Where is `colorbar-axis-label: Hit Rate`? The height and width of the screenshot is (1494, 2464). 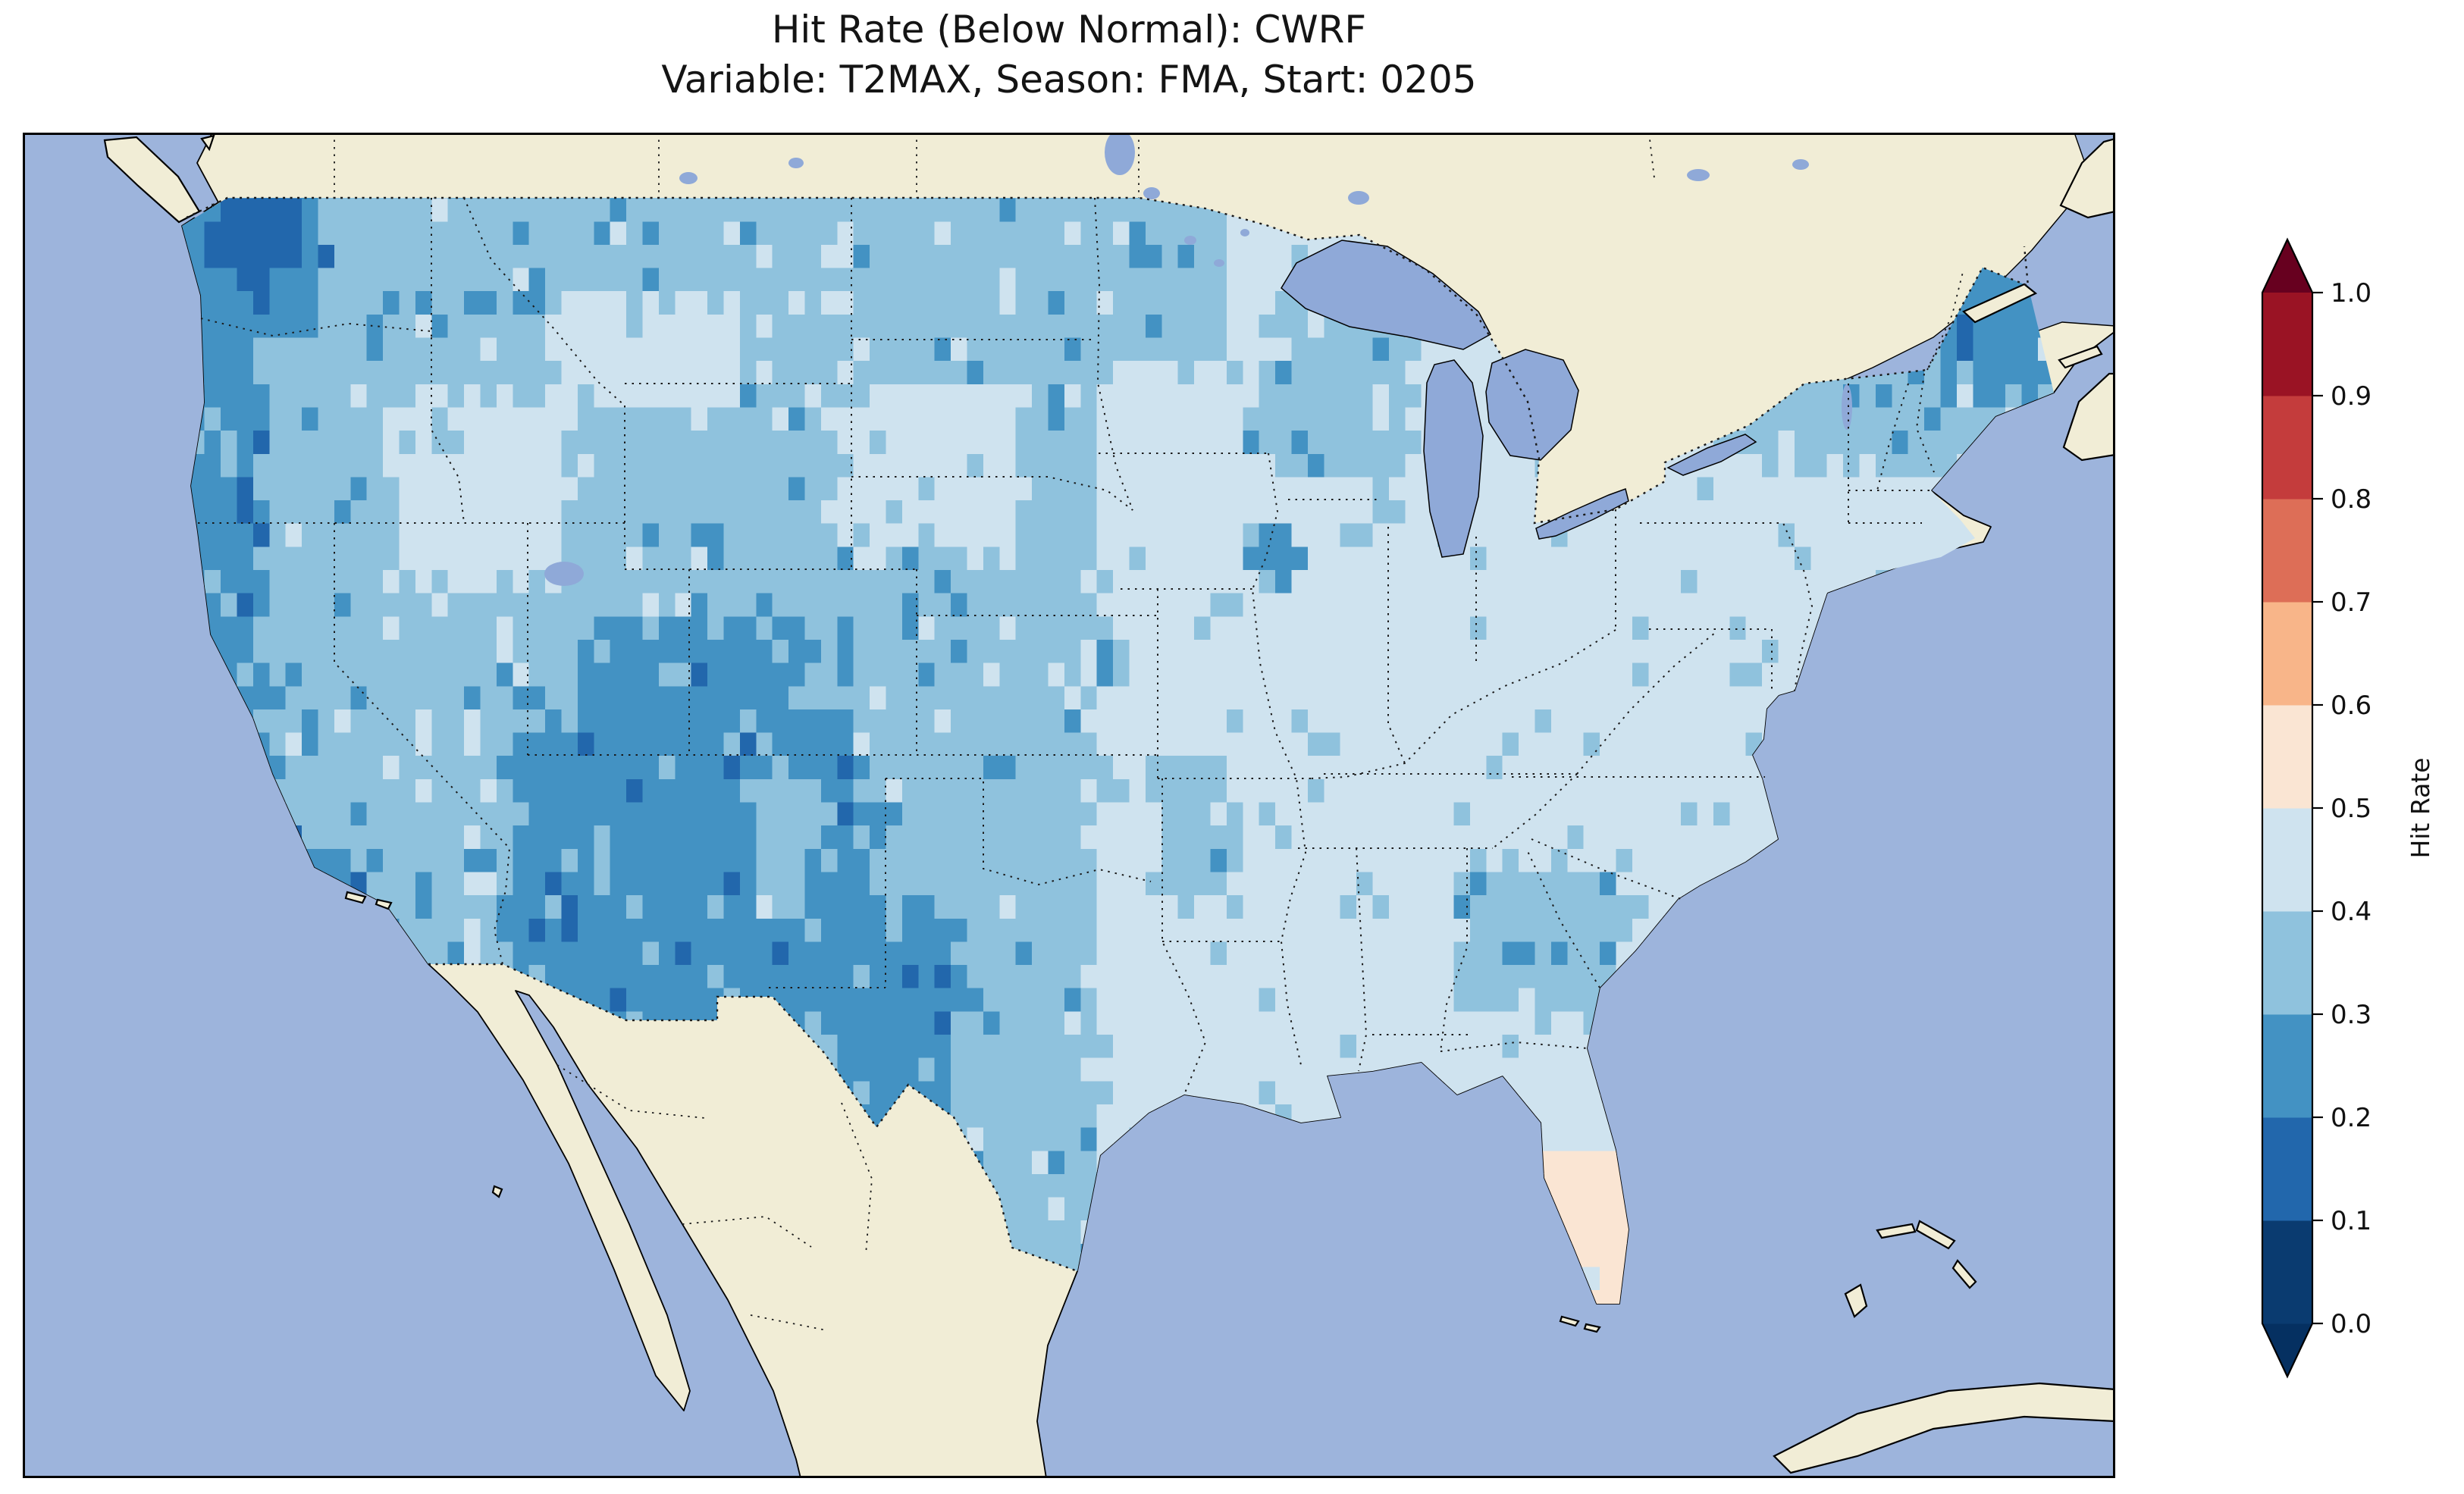 colorbar-axis-label: Hit Rate is located at coordinates (2421, 807).